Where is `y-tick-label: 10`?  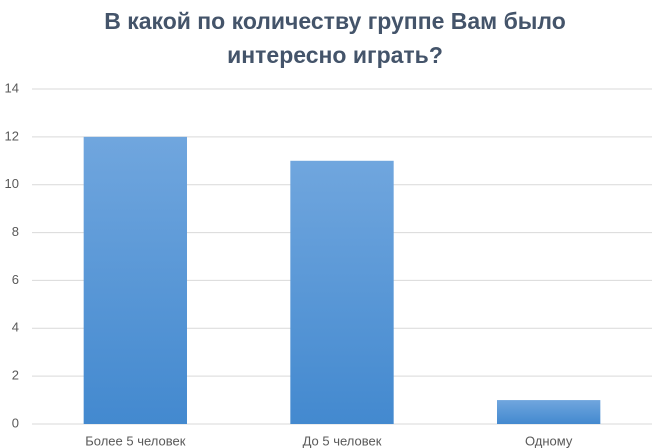 y-tick-label: 10 is located at coordinates (12, 183).